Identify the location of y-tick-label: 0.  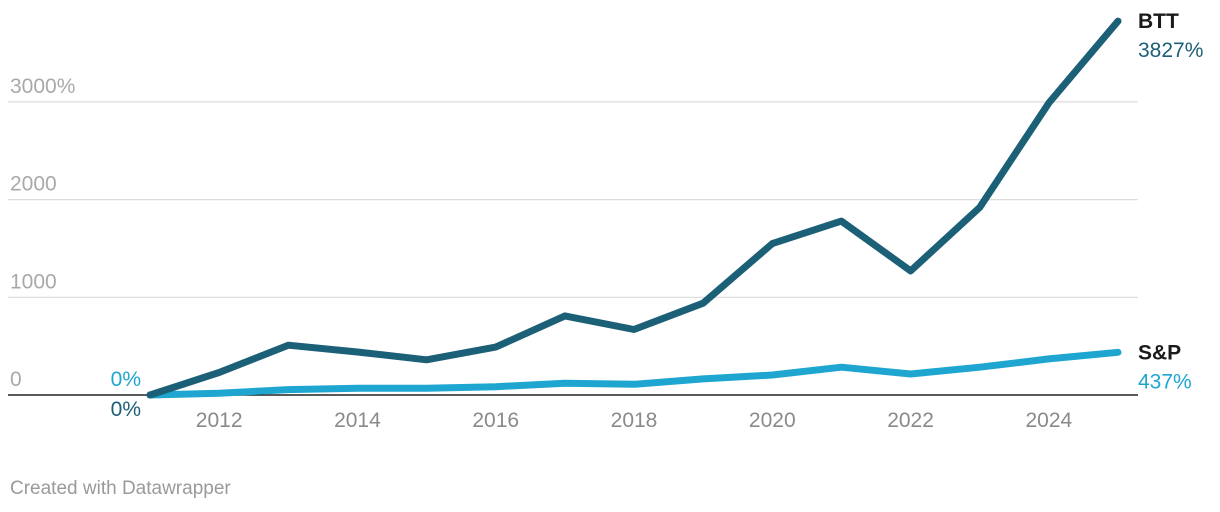
(16, 379).